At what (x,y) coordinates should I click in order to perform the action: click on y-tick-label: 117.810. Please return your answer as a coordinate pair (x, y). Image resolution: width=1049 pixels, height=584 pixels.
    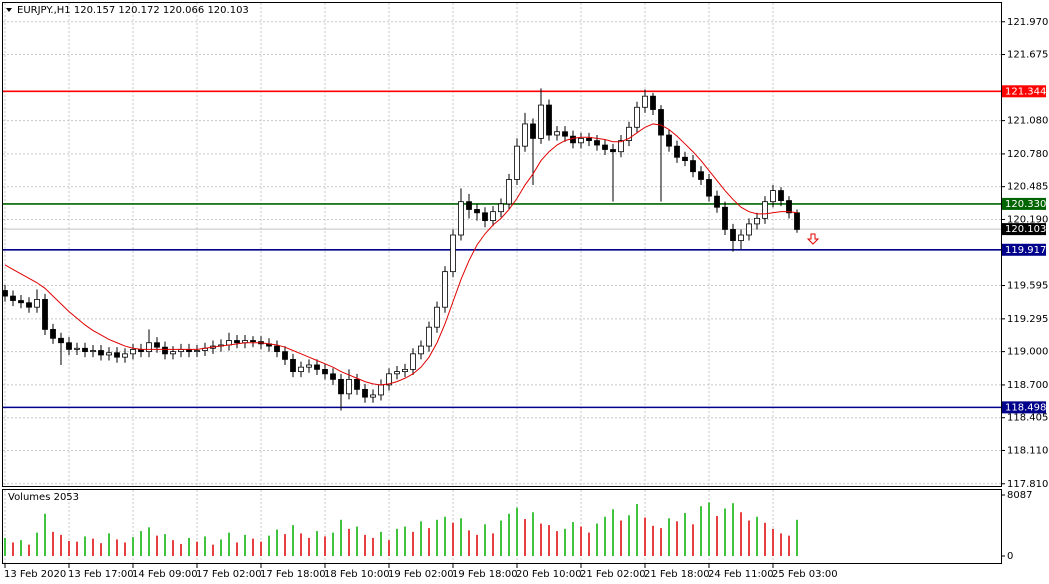
    Looking at the image, I should click on (1027, 484).